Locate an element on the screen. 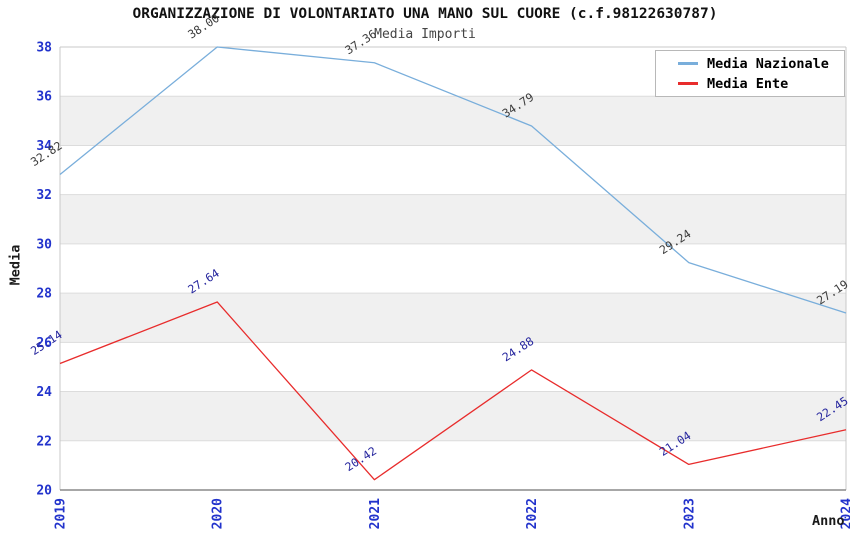 Image resolution: width=850 pixels, height=550 pixels. y-tick-label: 20 is located at coordinates (44, 491).